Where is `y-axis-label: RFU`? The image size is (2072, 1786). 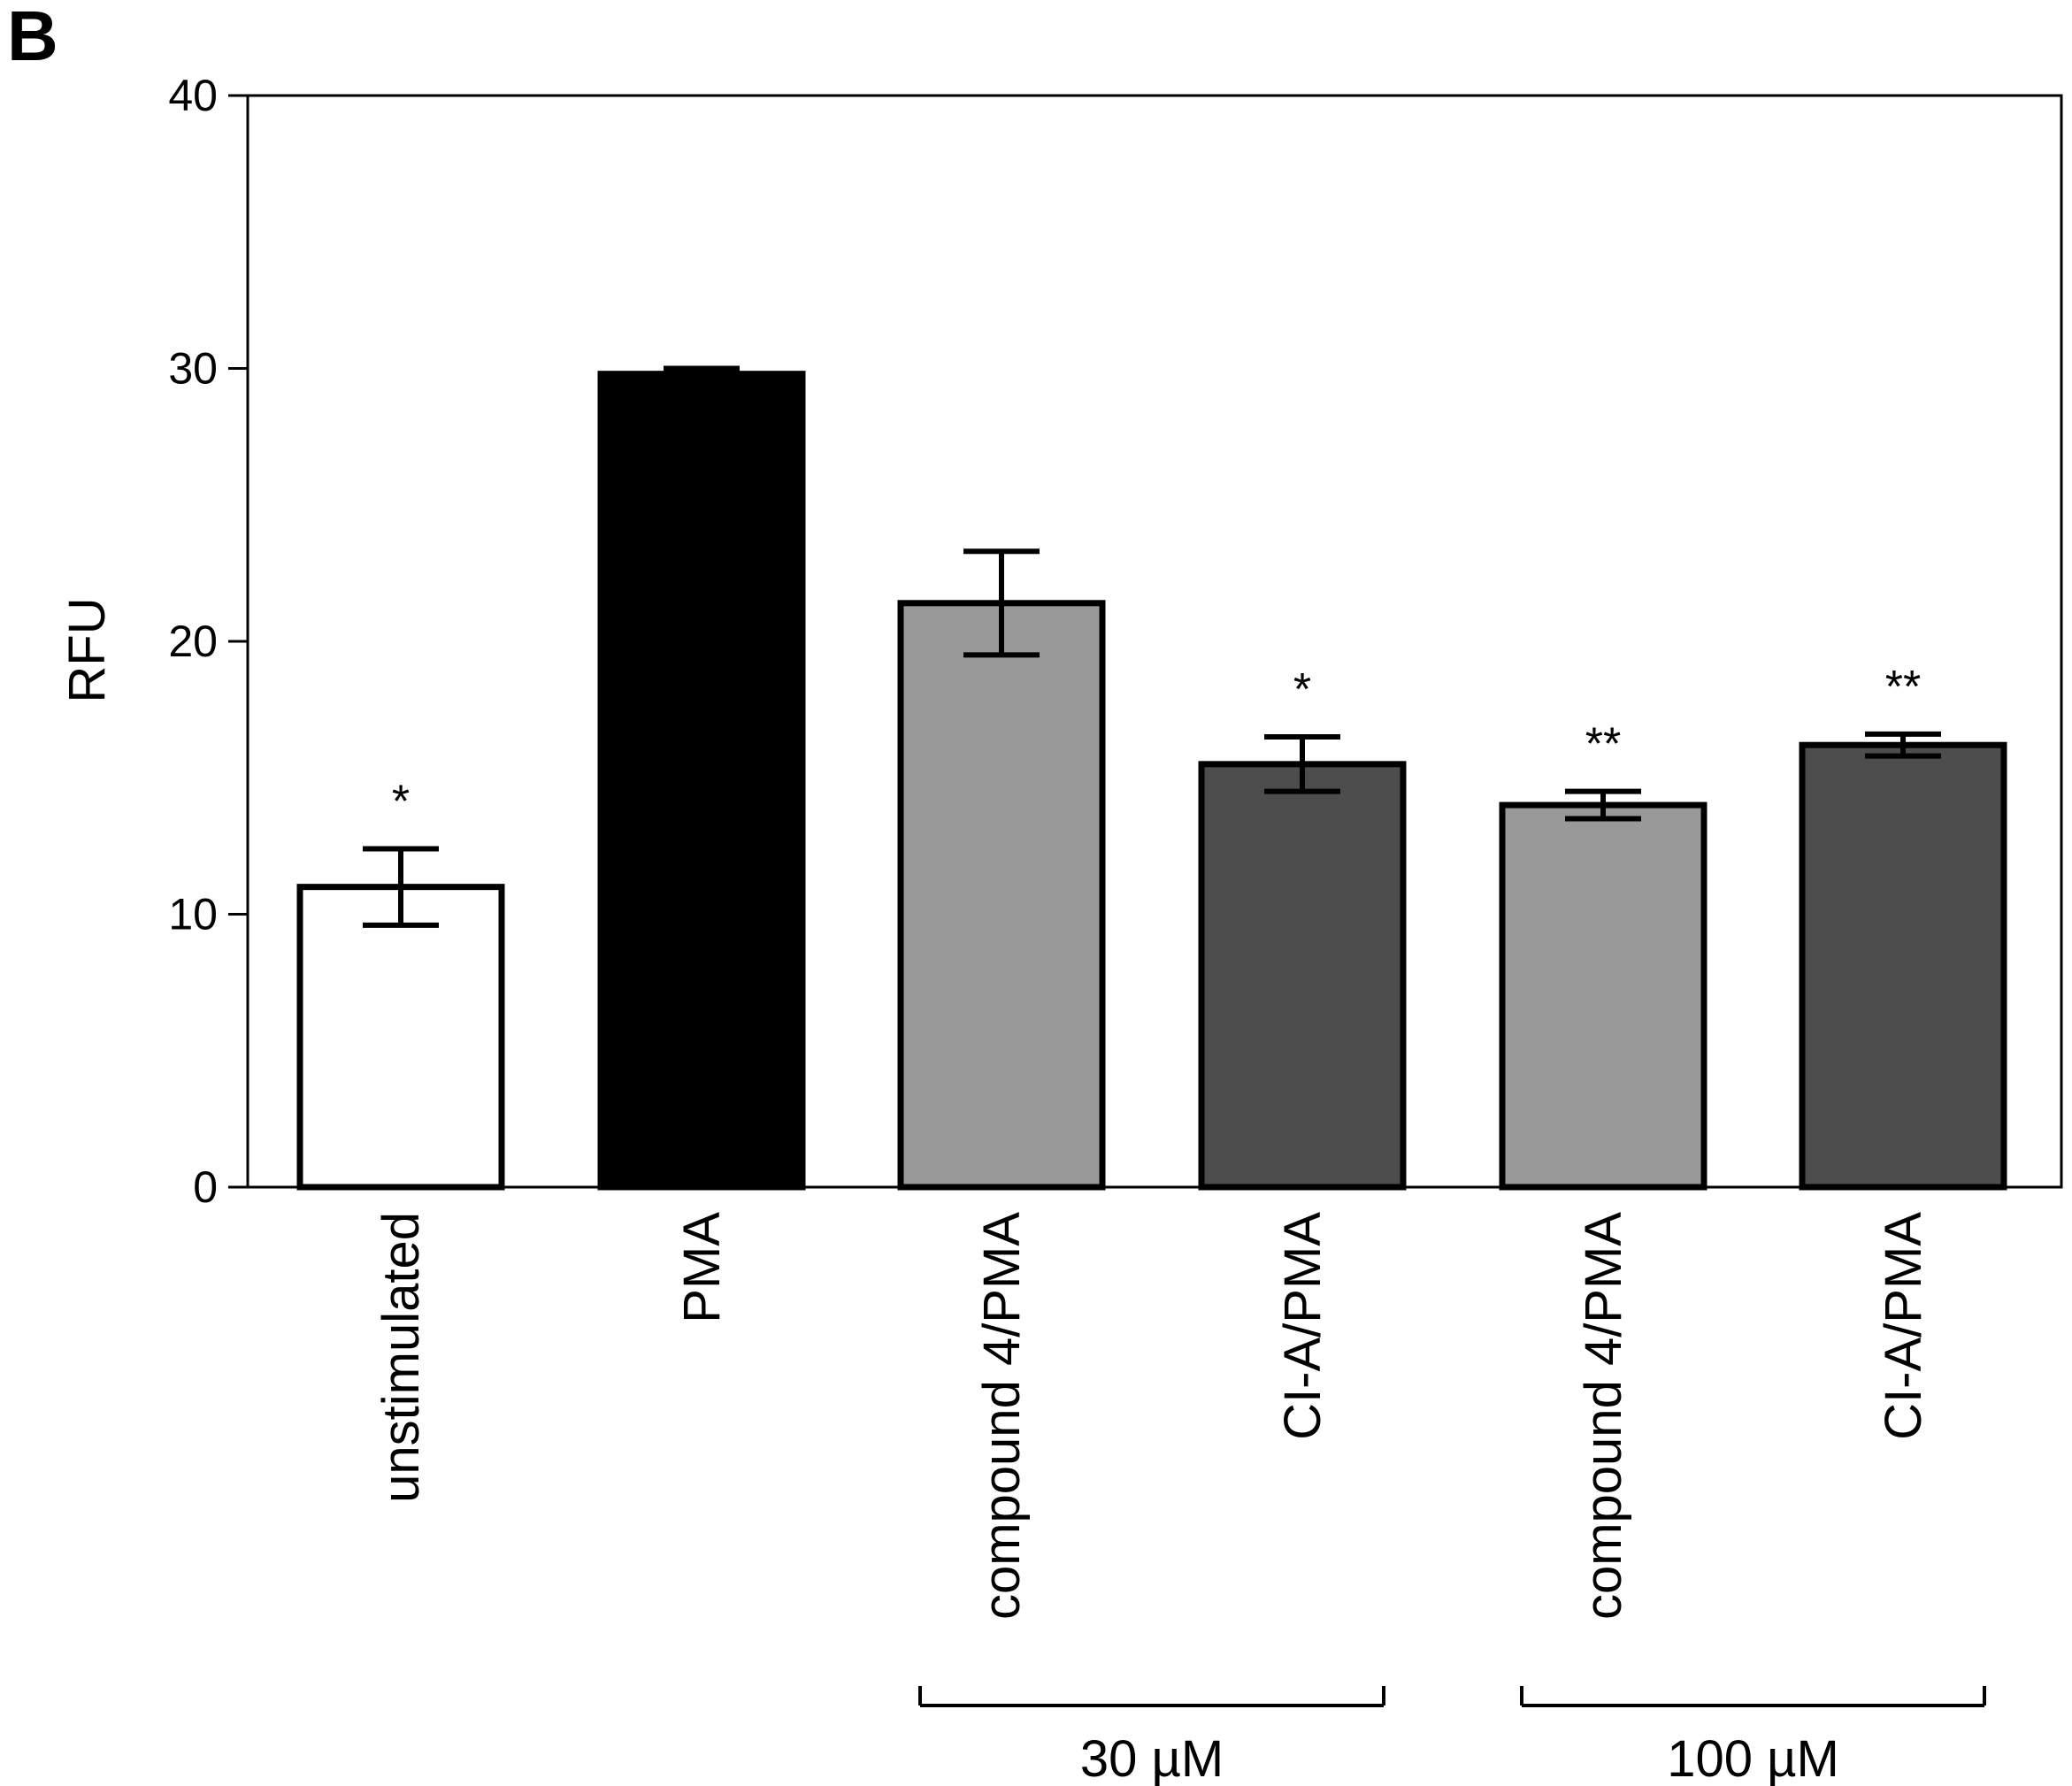 y-axis-label: RFU is located at coordinates (87, 649).